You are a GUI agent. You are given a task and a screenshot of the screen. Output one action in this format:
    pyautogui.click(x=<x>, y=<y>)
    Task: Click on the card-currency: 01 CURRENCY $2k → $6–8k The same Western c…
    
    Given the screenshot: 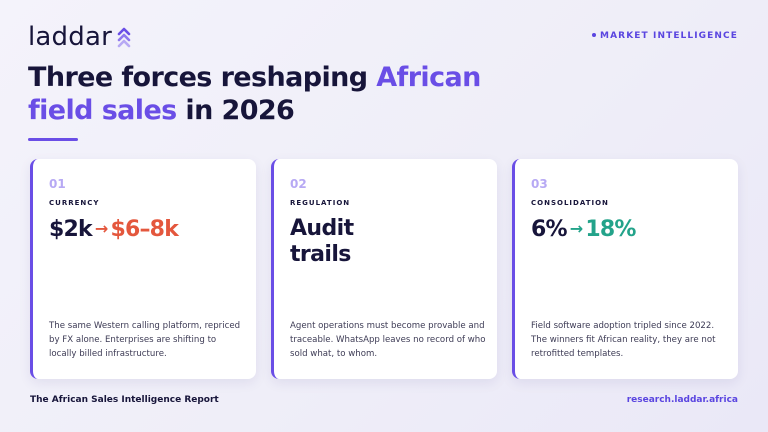 What is the action you would take?
    pyautogui.click(x=143, y=269)
    